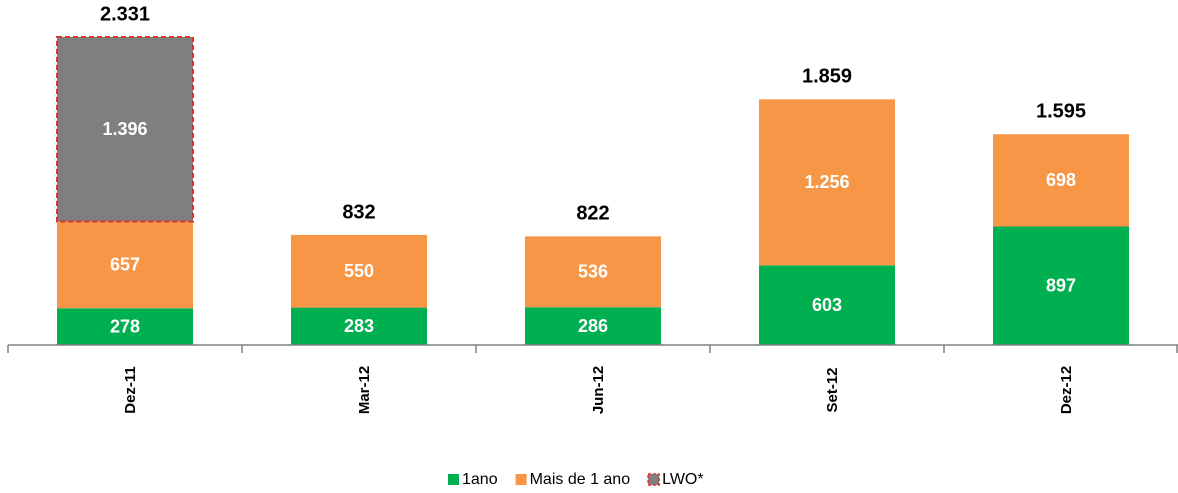 Image resolution: width=1178 pixels, height=493 pixels. I want to click on category-group: Dez-12, so click(1066, 390).